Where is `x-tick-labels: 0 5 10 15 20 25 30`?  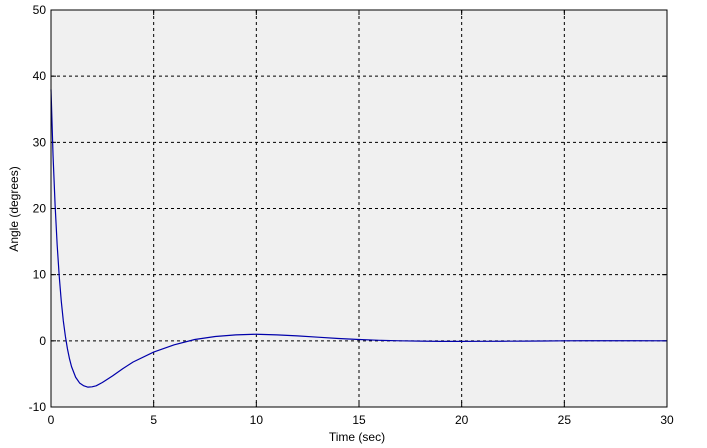 x-tick-labels: 0 5 10 15 20 25 30 is located at coordinates (361, 420).